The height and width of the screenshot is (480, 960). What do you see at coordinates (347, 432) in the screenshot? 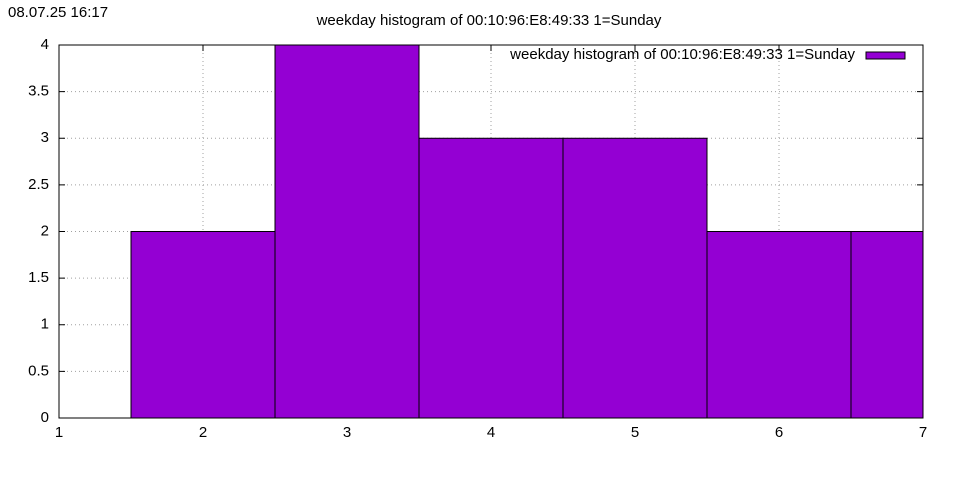
I see `x-tick-label: 3` at bounding box center [347, 432].